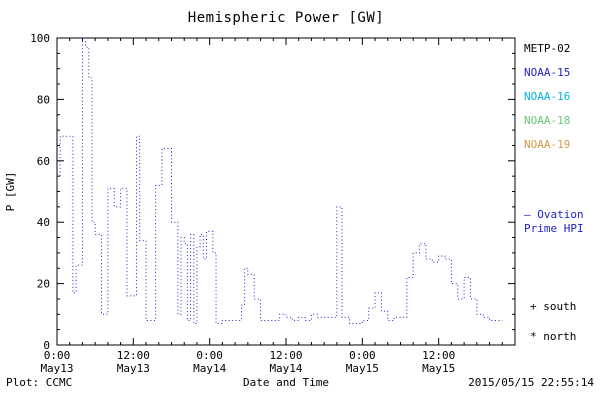 The image size is (600, 400). Describe the element at coordinates (46, 345) in the screenshot. I see `svg-text: 0` at that location.